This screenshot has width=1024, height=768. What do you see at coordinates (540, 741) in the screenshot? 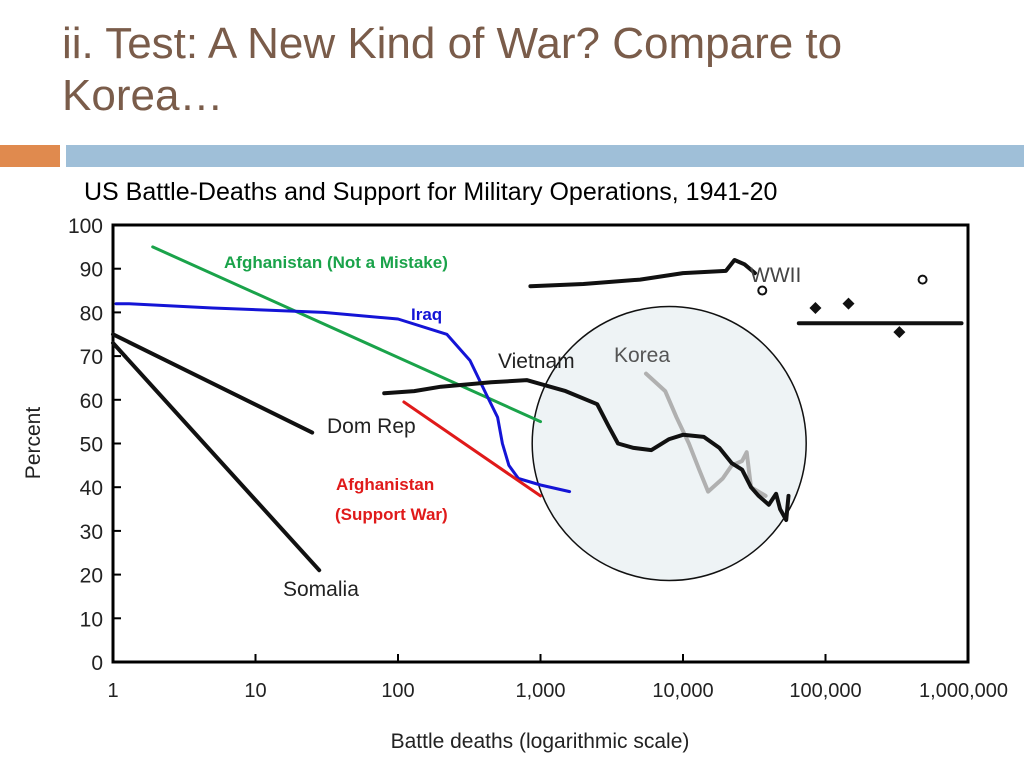
I see `x-axis-label: Battle deaths (logarithmic scale)` at bounding box center [540, 741].